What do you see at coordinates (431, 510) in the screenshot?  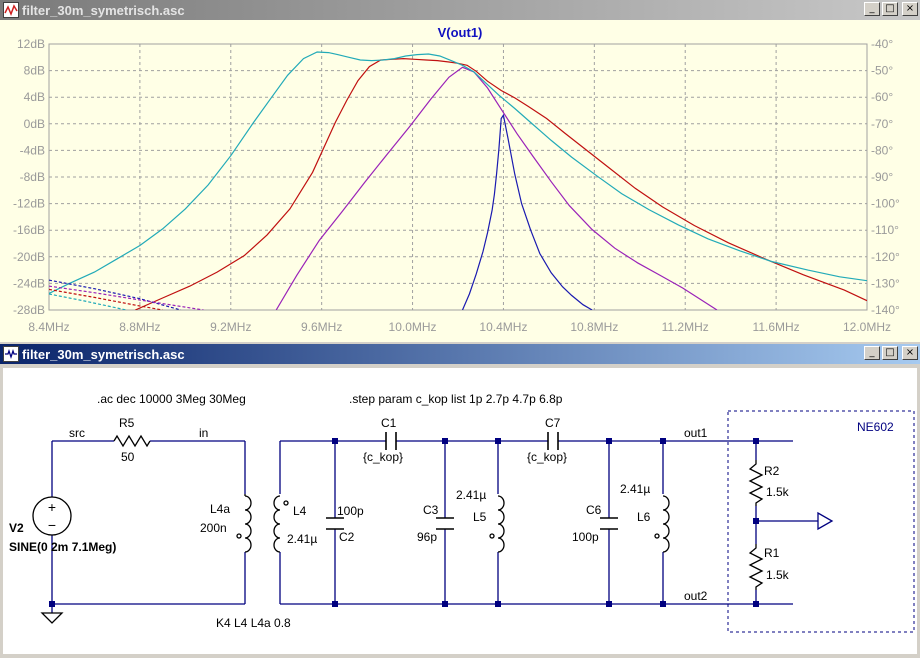 I see `c3-name: C3` at bounding box center [431, 510].